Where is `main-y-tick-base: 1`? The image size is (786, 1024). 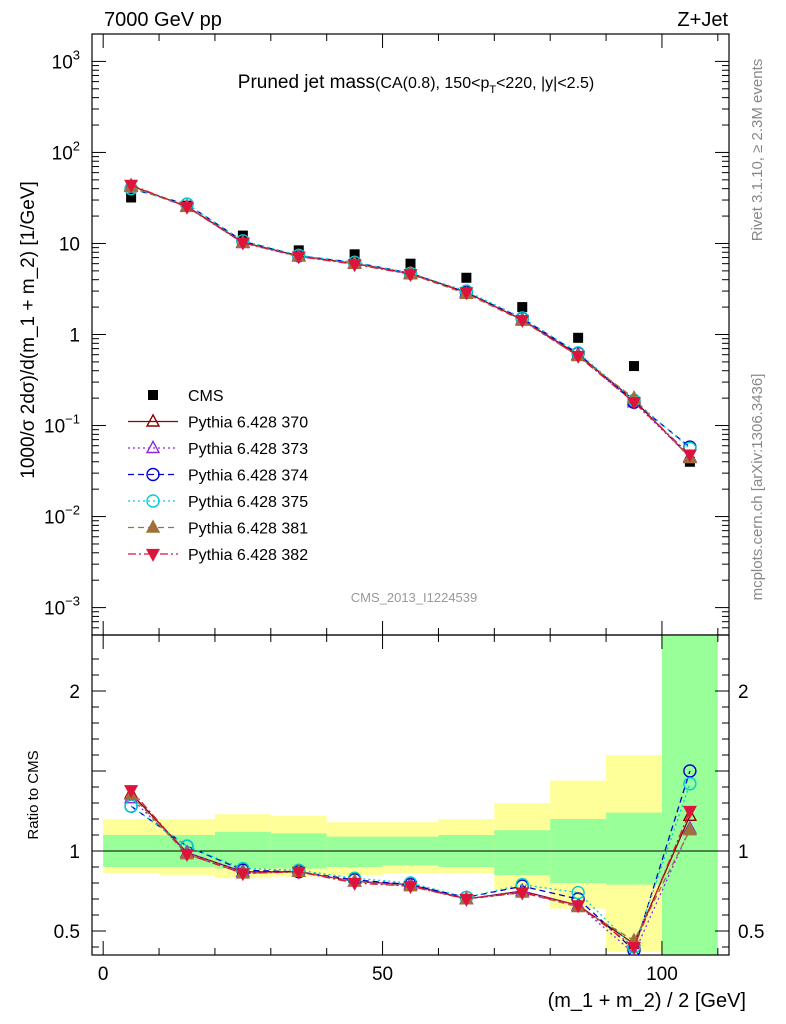
main-y-tick-base: 1 is located at coordinates (74, 336).